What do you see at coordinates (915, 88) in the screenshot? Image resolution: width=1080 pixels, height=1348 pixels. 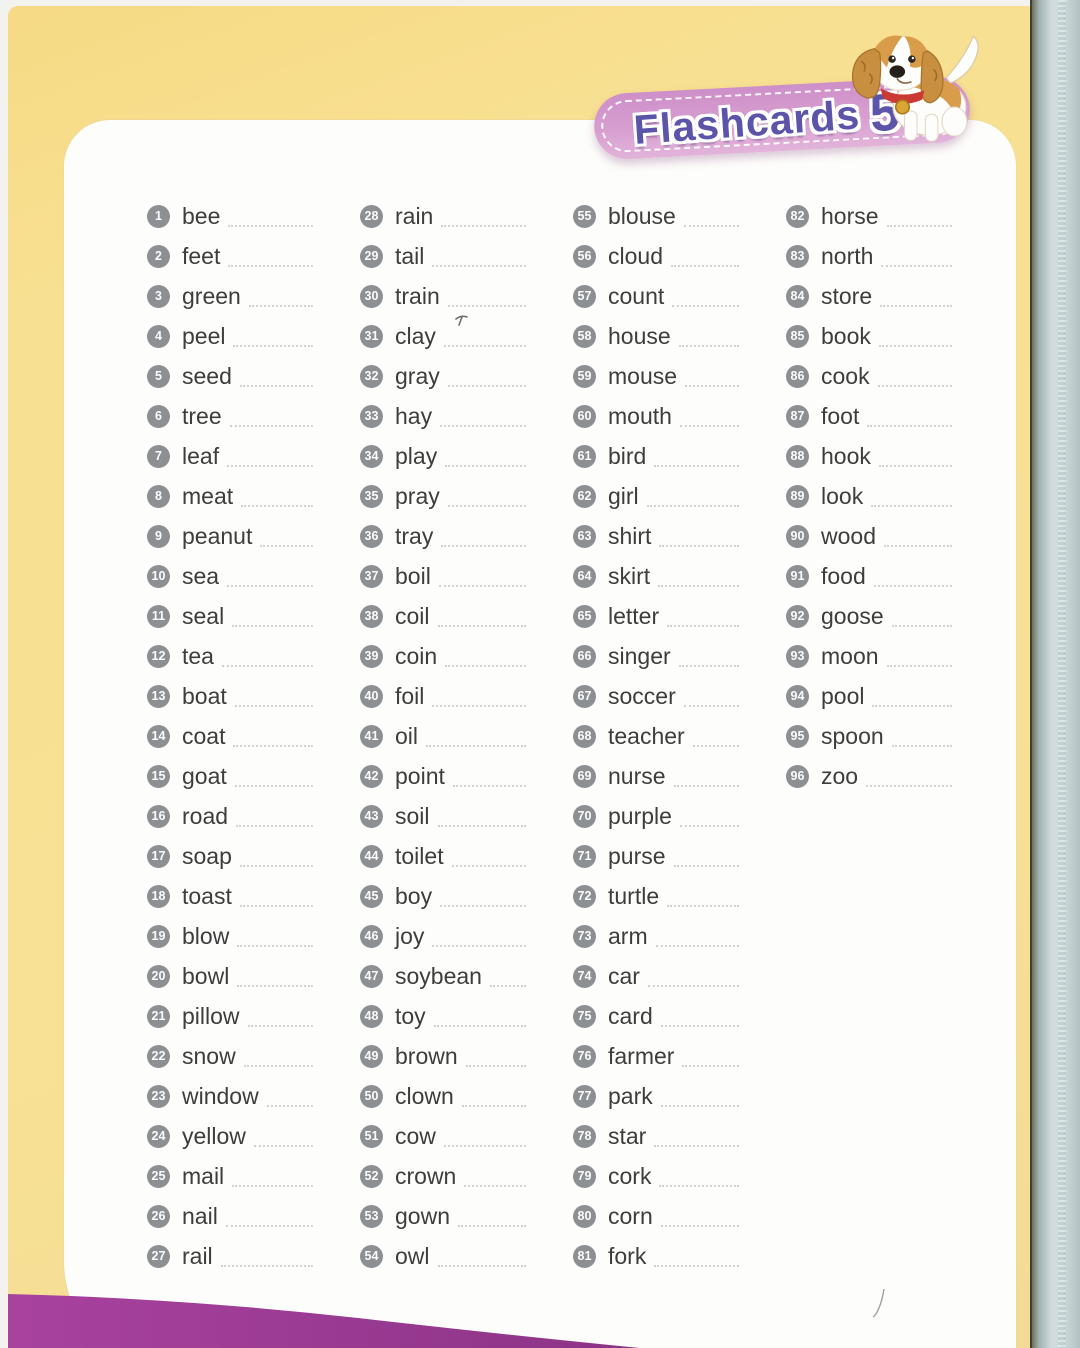 I see `dog-icon` at bounding box center [915, 88].